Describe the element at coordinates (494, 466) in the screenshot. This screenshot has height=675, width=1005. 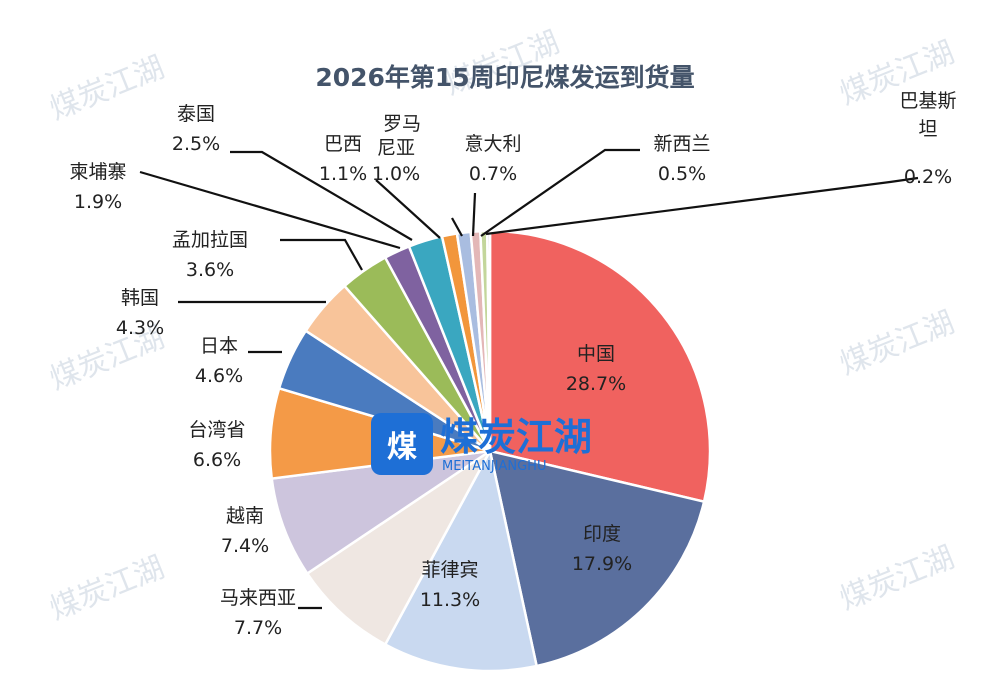
I see `logo-sub-text: MEITANJIANGHU` at that location.